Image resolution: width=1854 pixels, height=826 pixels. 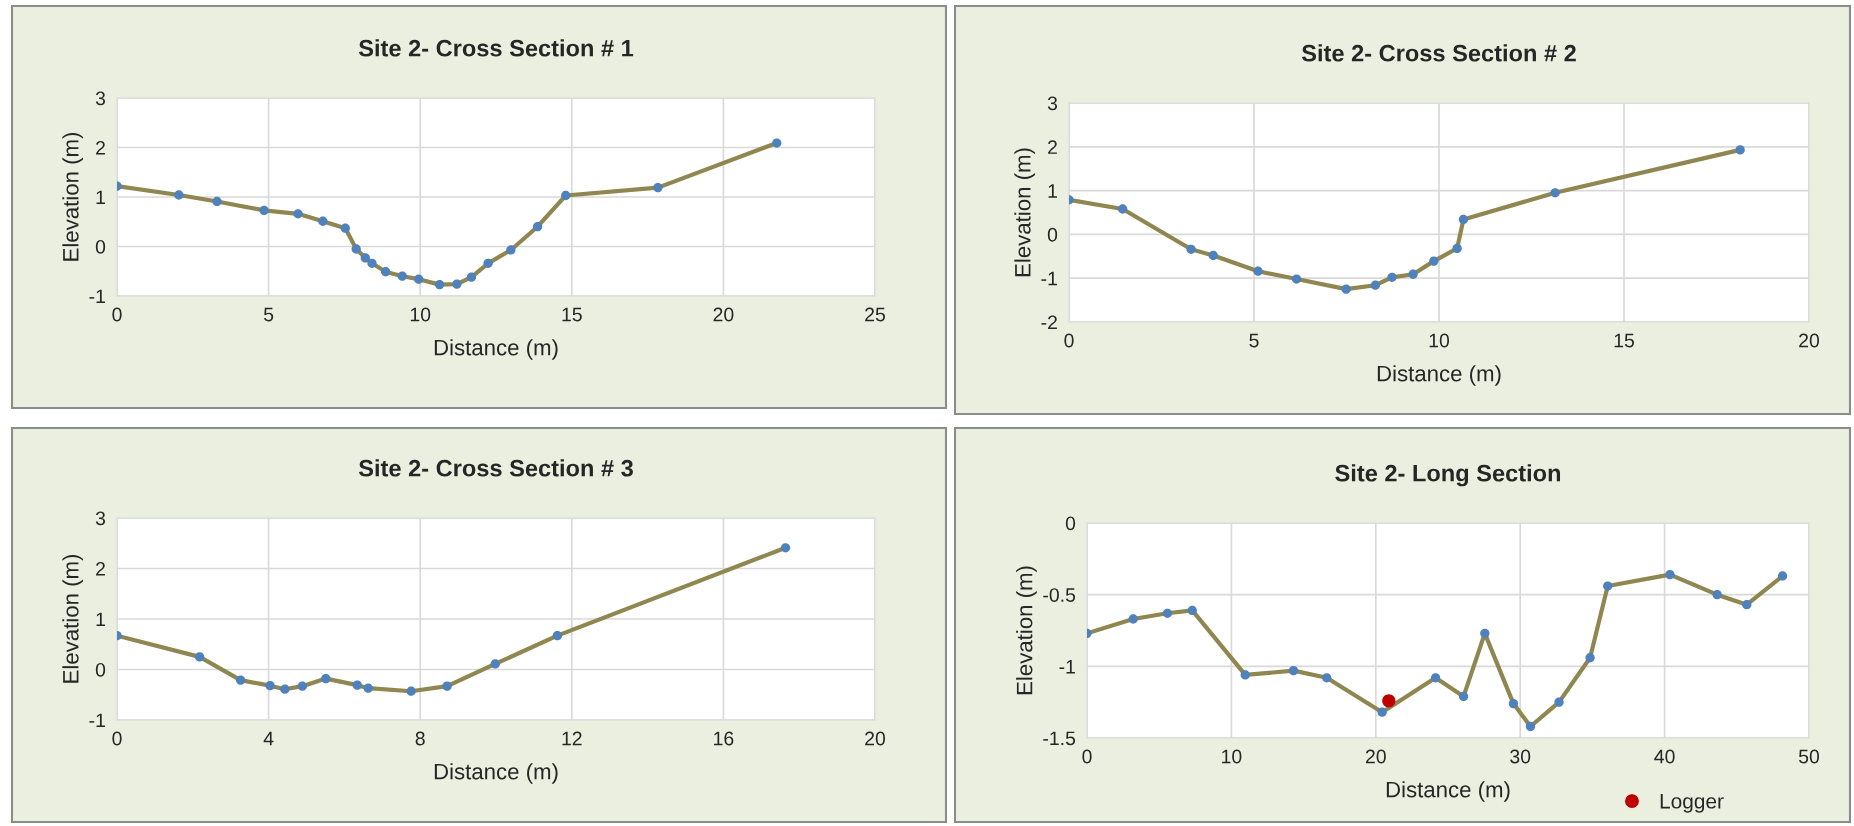 I want to click on x-tick-label: 12, so click(x=572, y=738).